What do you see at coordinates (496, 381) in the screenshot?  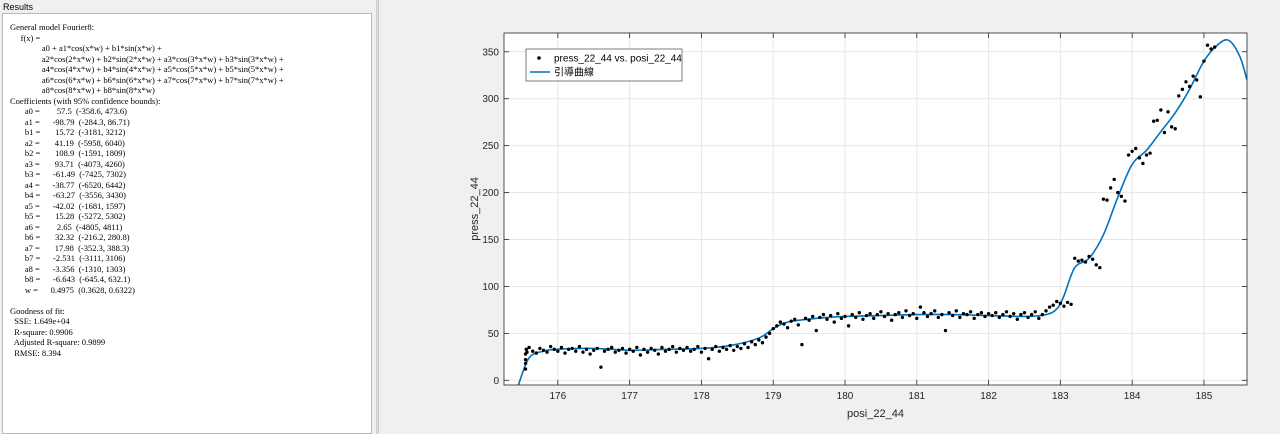 I see `y-tick-label: 0` at bounding box center [496, 381].